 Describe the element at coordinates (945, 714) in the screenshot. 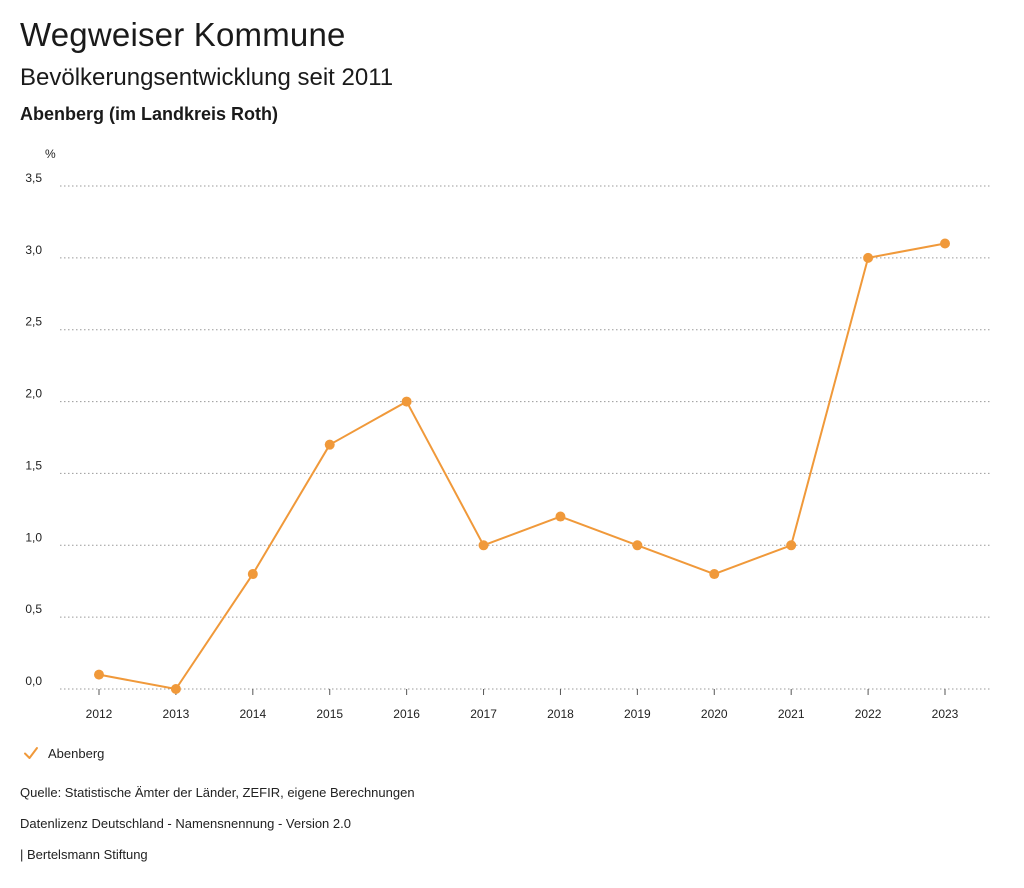

I see `x-tick-label: 2023` at that location.